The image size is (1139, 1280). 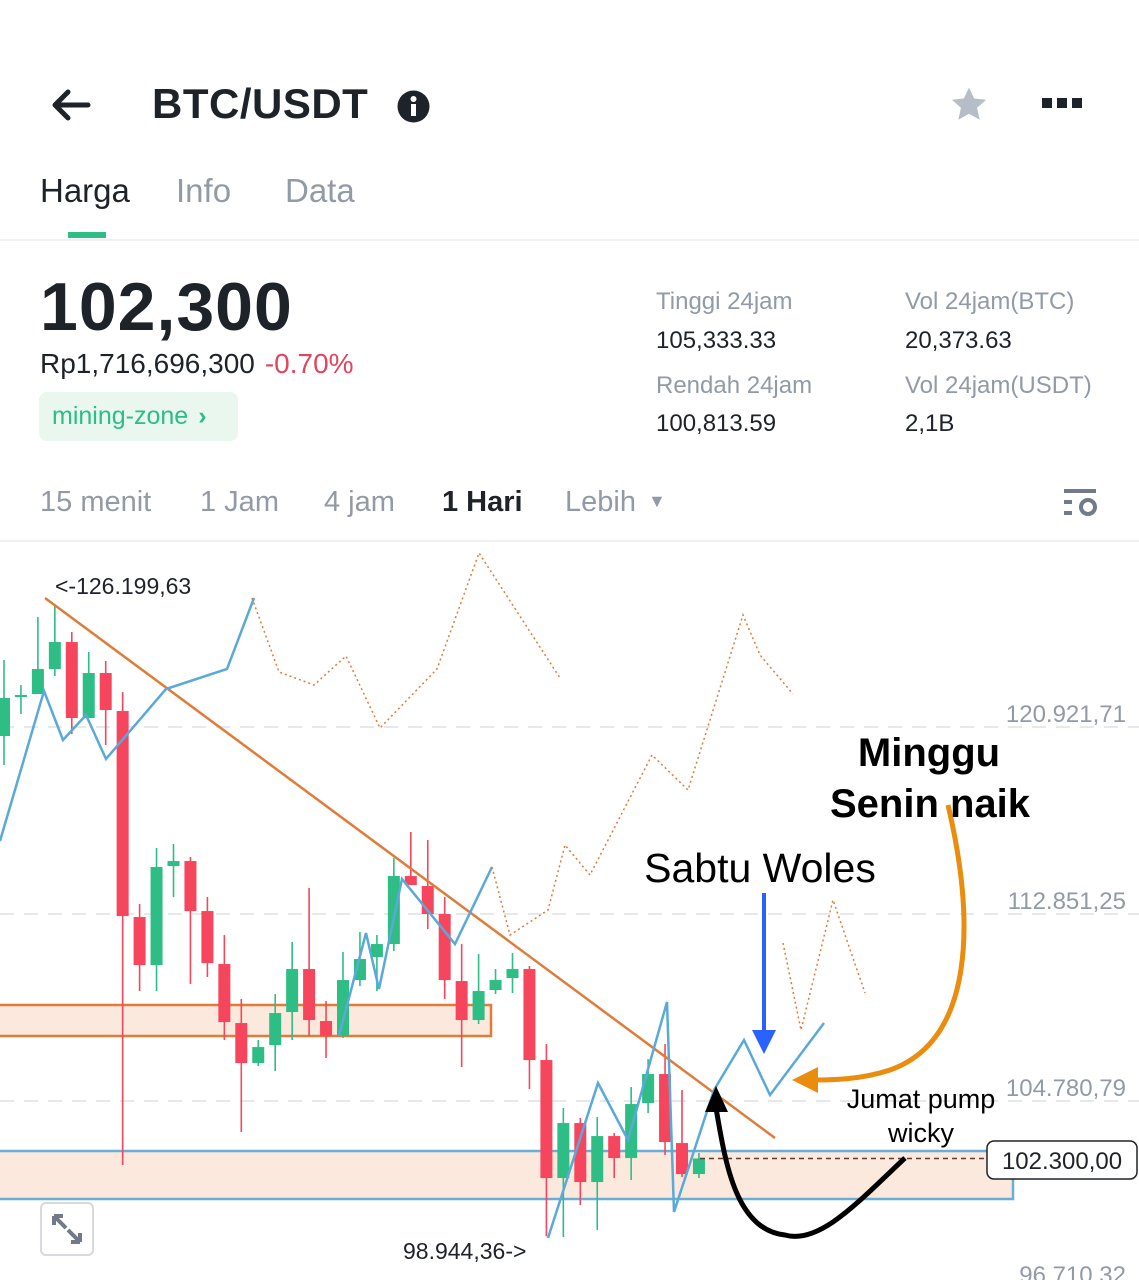 What do you see at coordinates (166, 307) in the screenshot?
I see `last-price: 102,300` at bounding box center [166, 307].